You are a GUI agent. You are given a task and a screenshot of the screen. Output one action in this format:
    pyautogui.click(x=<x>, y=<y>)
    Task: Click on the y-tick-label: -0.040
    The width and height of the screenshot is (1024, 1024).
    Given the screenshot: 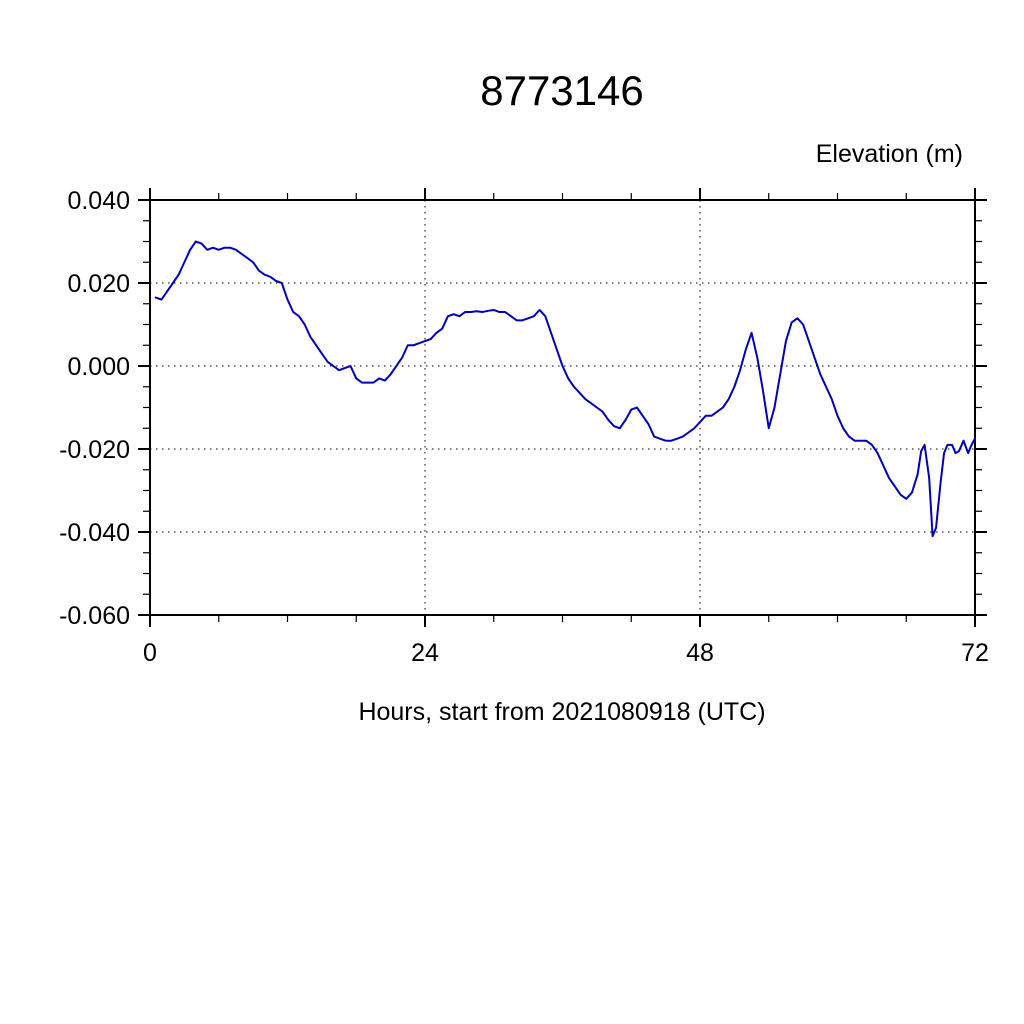 What is the action you would take?
    pyautogui.click(x=94, y=533)
    